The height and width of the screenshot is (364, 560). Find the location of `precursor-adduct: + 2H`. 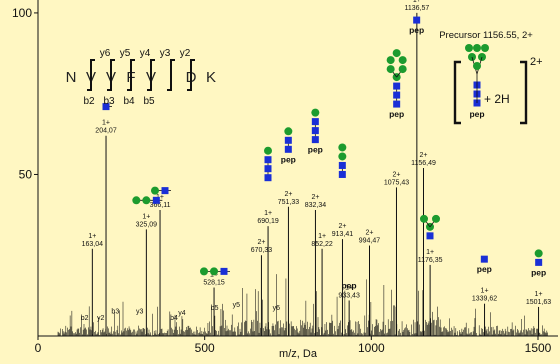

precursor-adduct: + 2H is located at coordinates (497, 99).